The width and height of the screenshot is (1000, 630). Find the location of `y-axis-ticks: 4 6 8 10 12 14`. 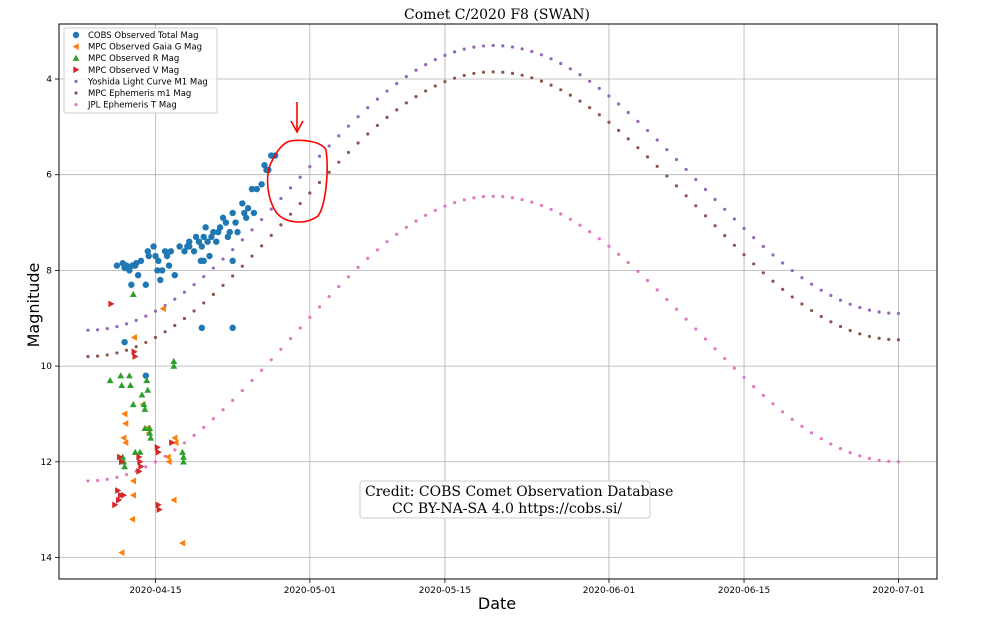

y-axis-ticks: 4 6 8 10 12 14 is located at coordinates (50, 319).